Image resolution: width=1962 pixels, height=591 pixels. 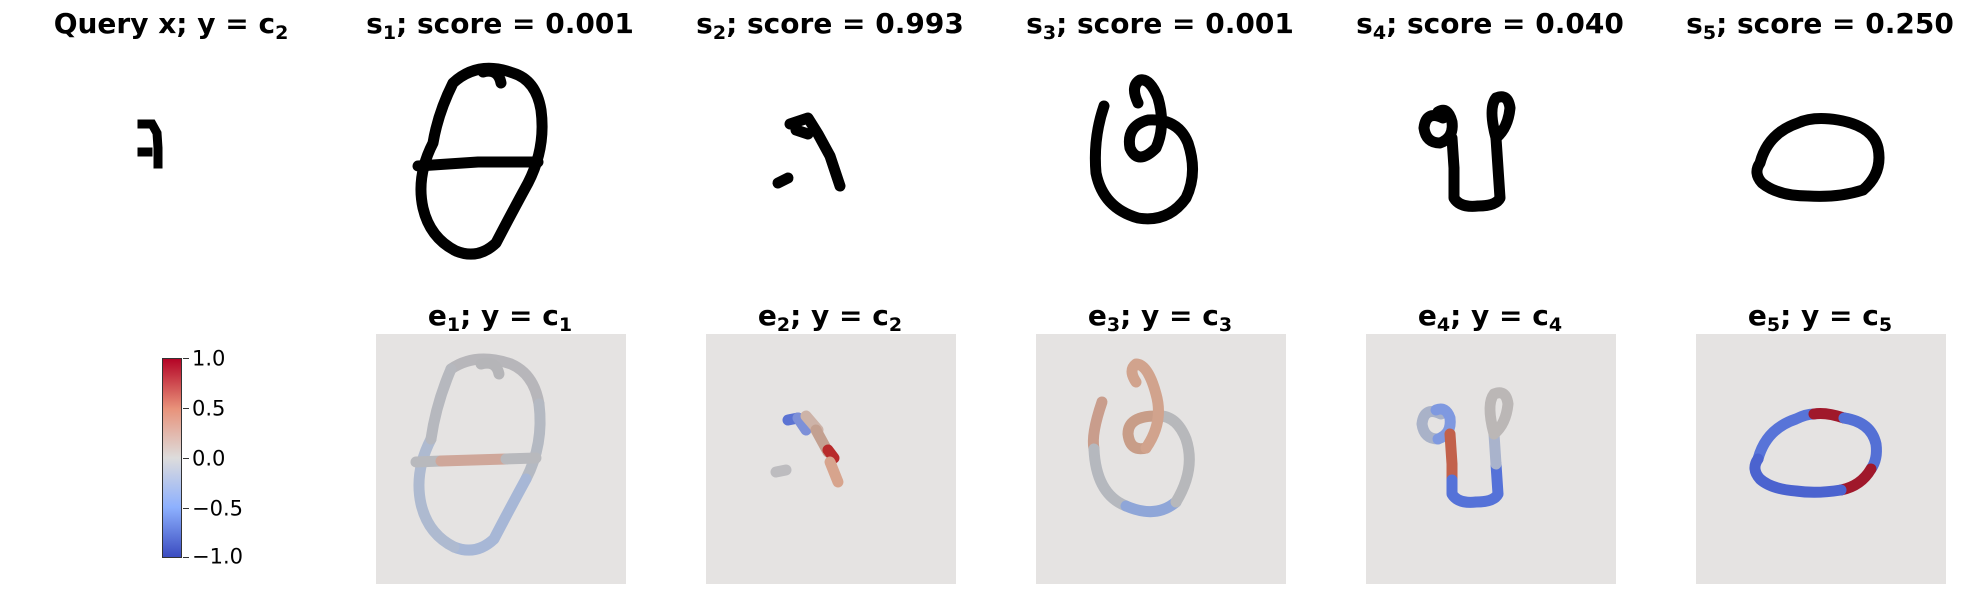 I want to click on e4-explanation-panel, so click(x=1491, y=459).